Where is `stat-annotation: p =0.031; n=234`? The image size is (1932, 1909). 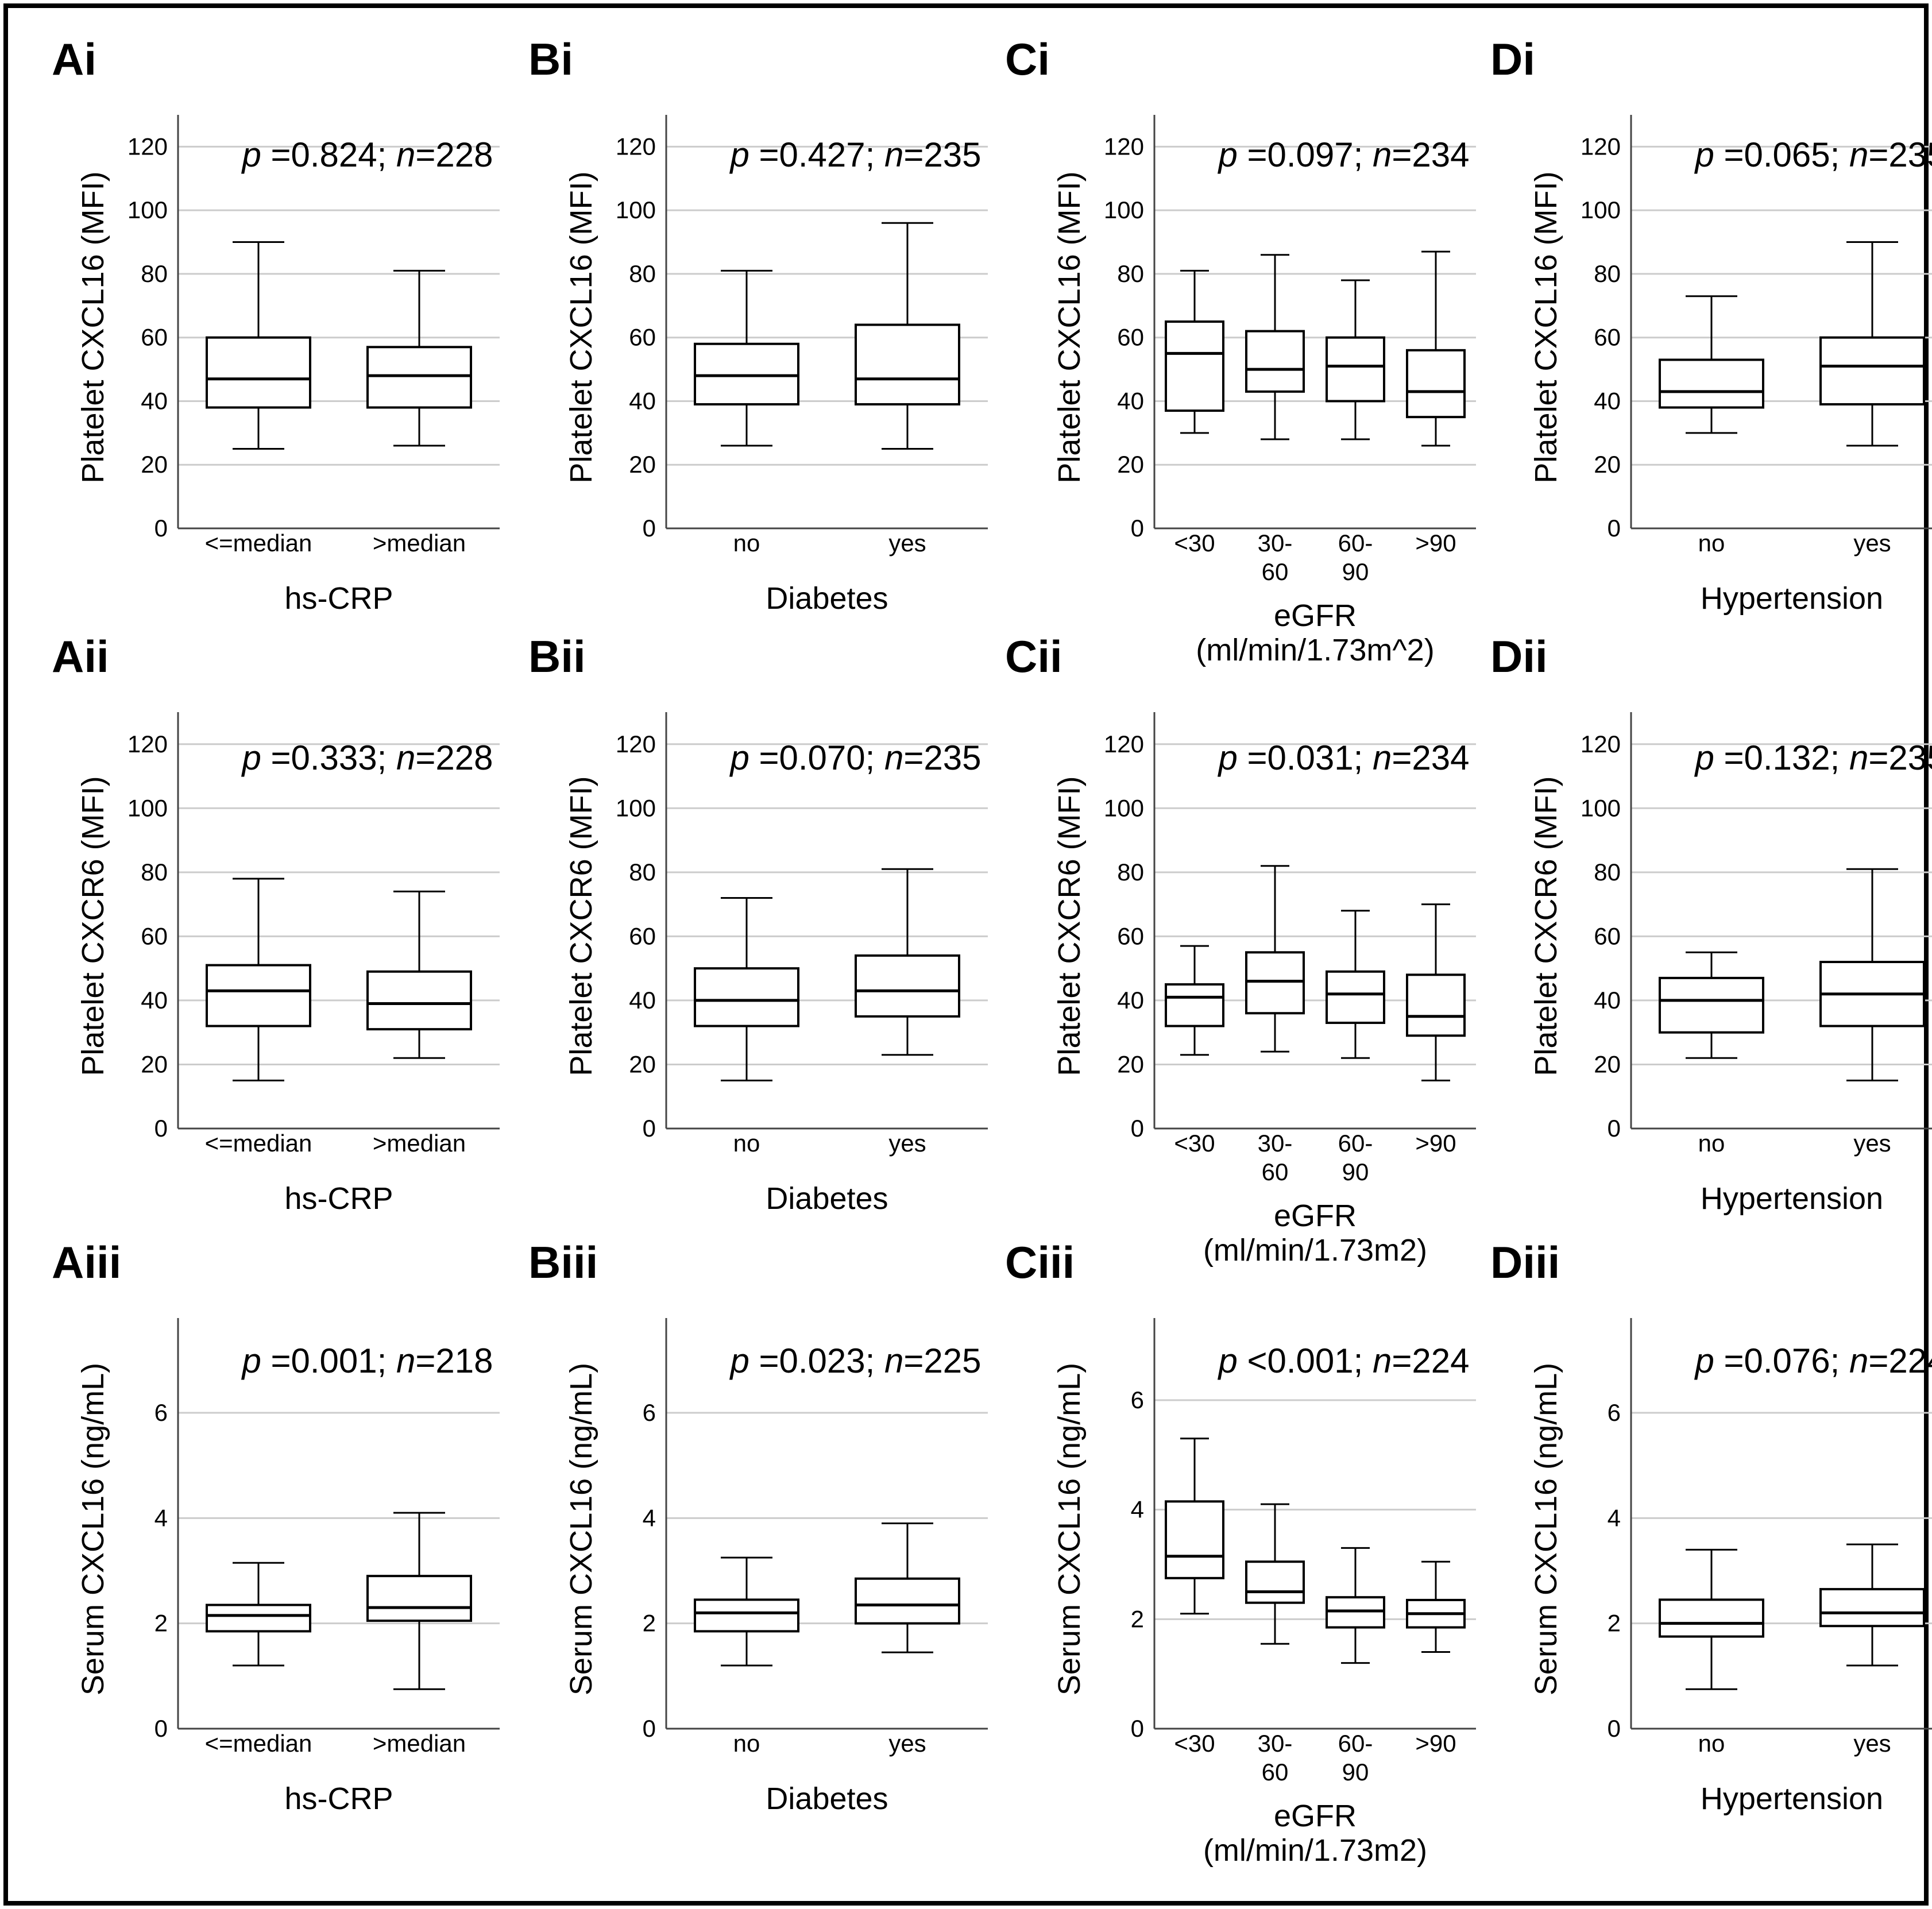 stat-annotation: p =0.031; n=234 is located at coordinates (1343, 758).